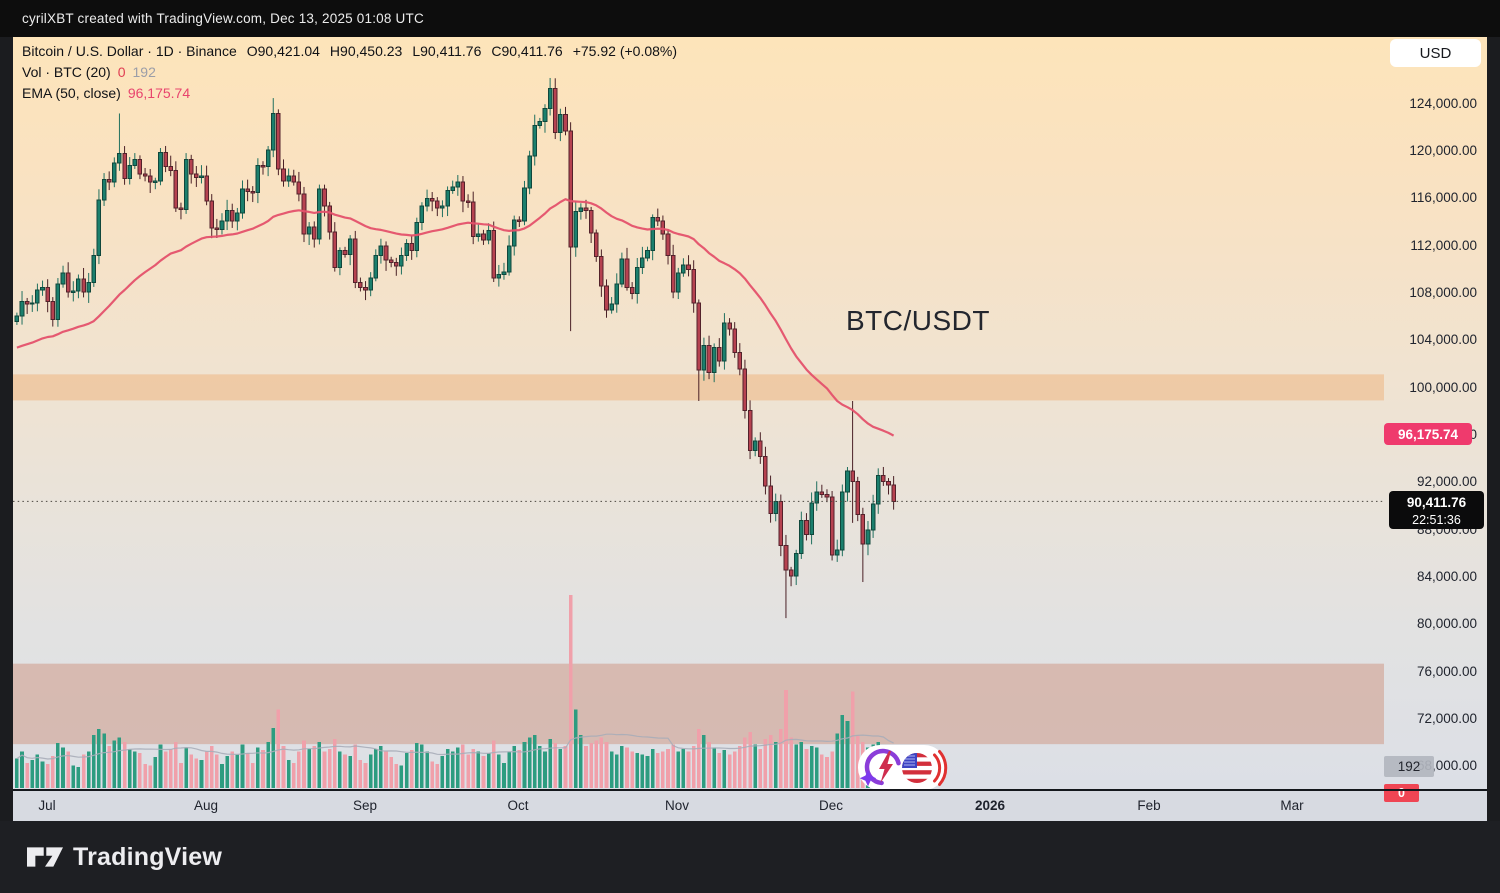 This screenshot has width=1500, height=893. I want to click on ema-legend-row: EMA (50, close) 96,175.74, so click(106, 93).